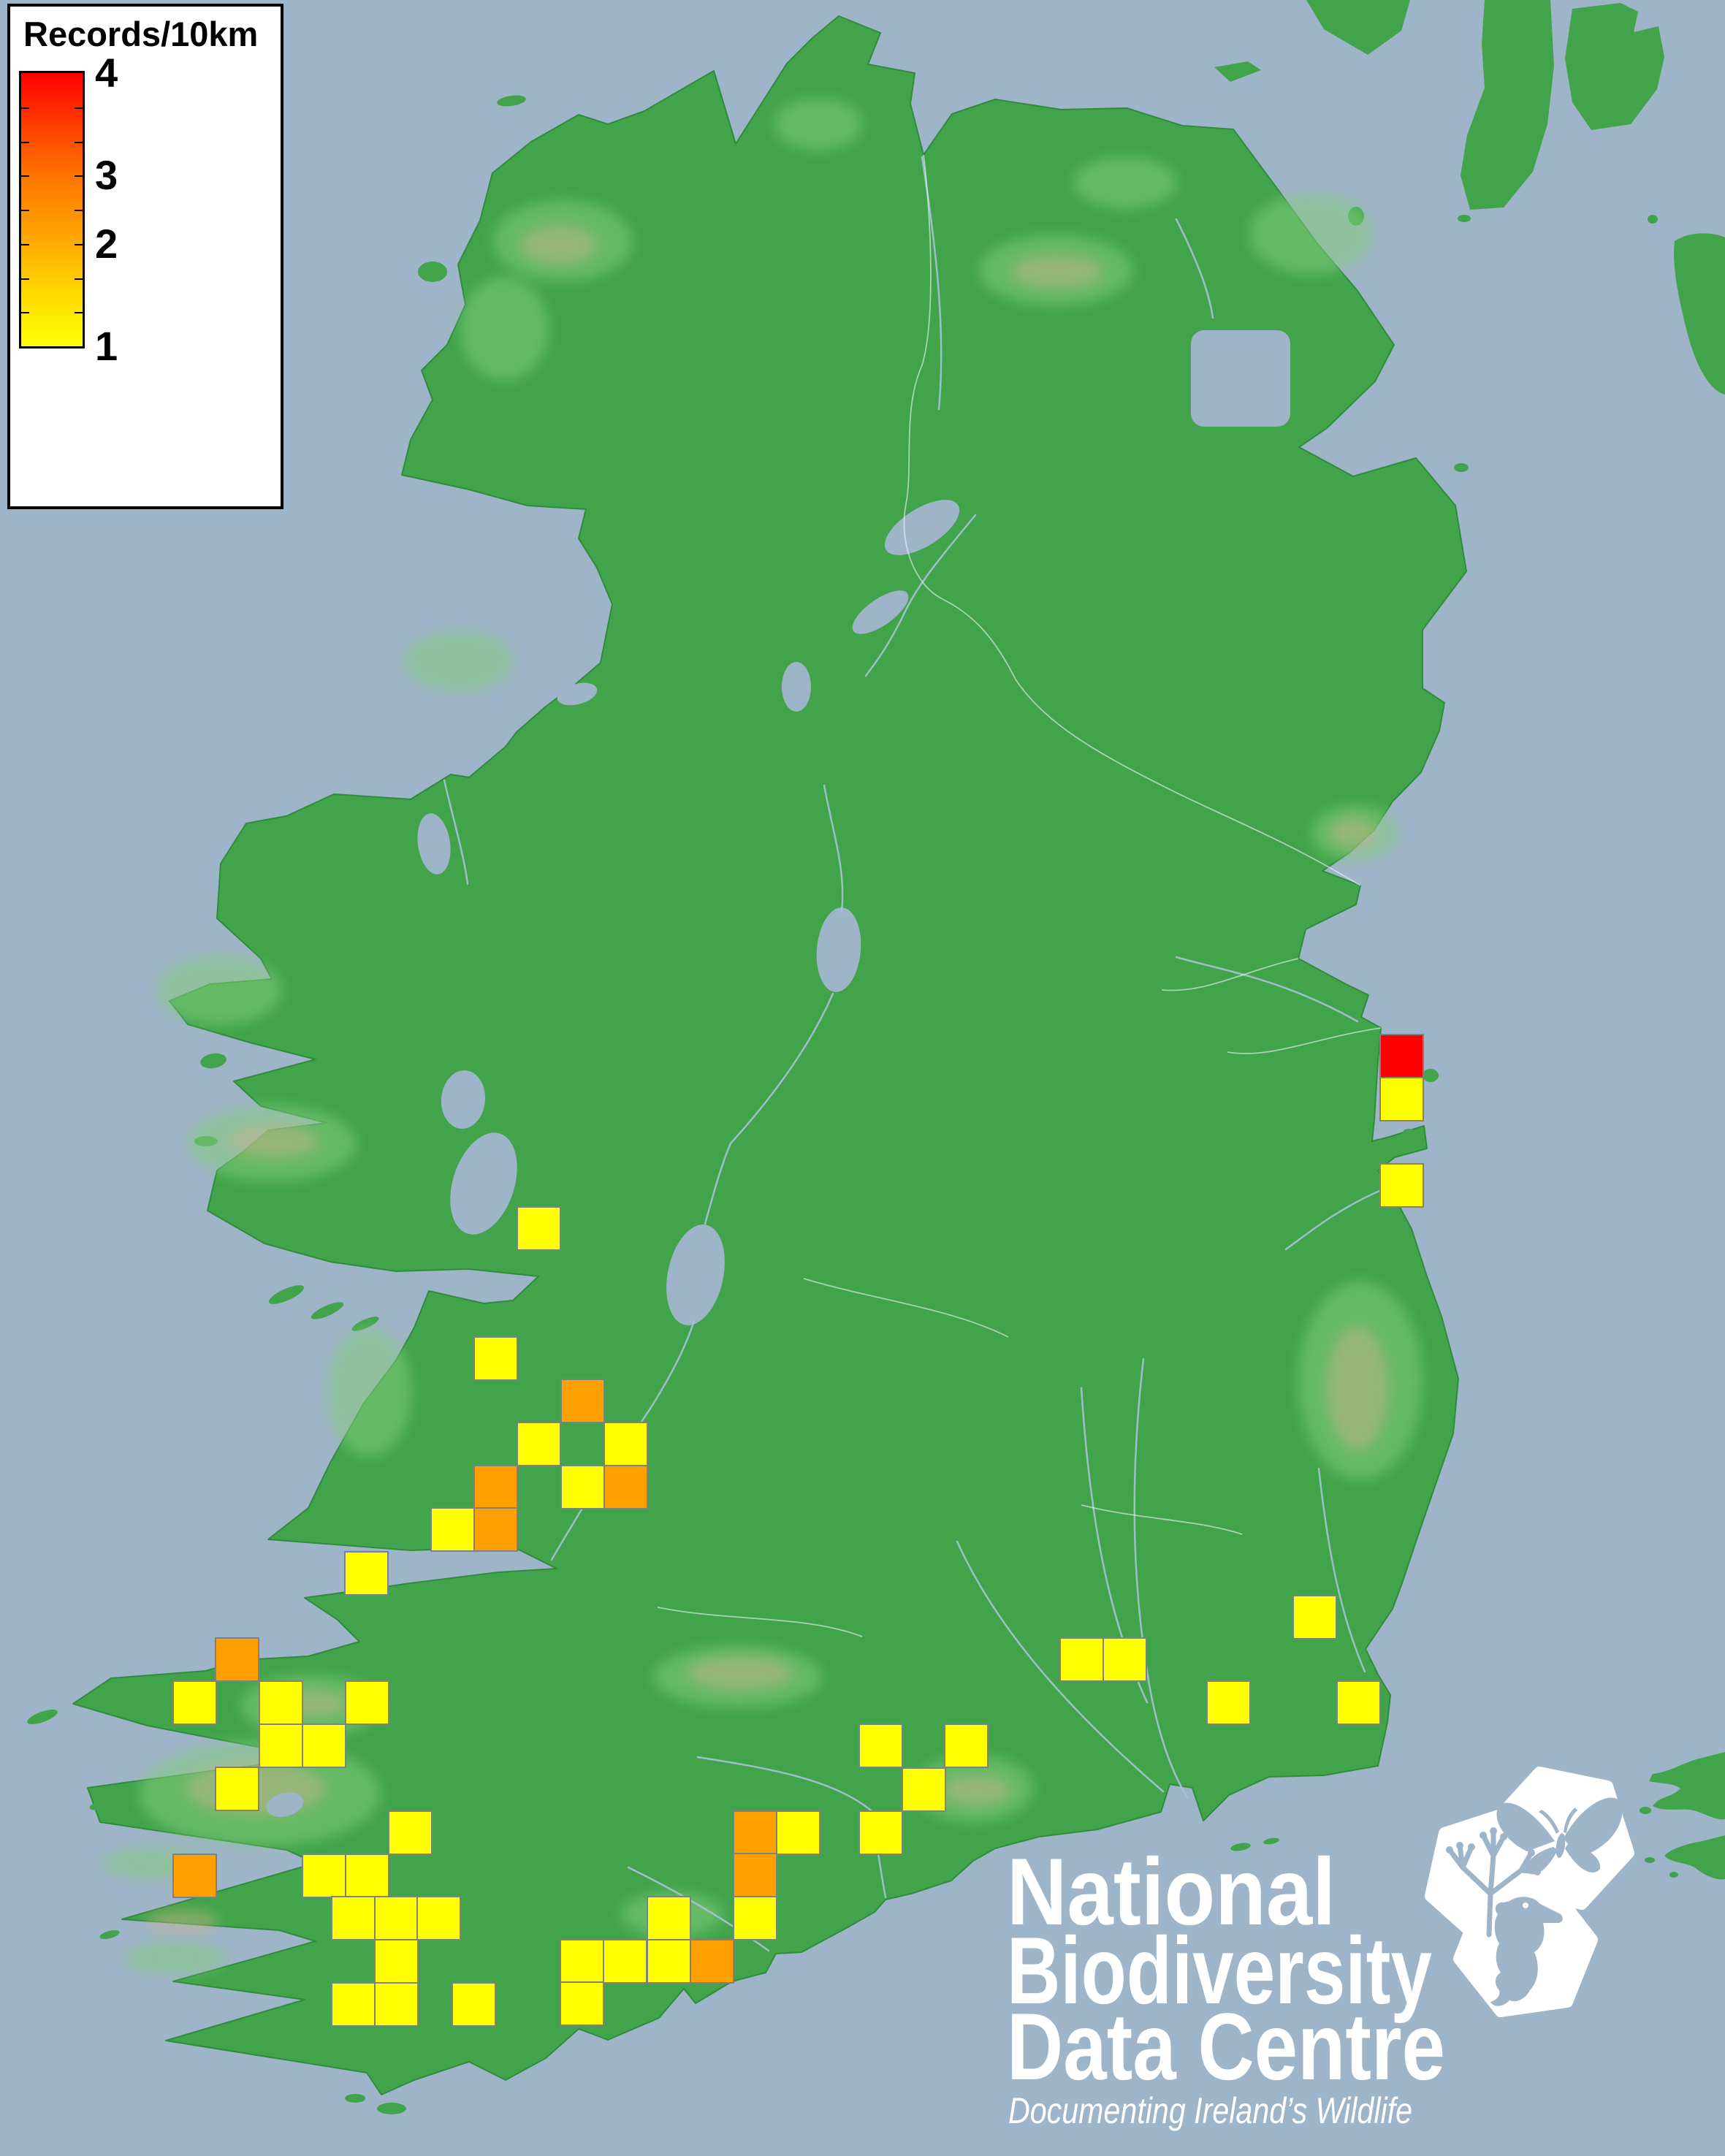  Describe the element at coordinates (141, 34) in the screenshot. I see `legend-title: Records/10km` at that location.